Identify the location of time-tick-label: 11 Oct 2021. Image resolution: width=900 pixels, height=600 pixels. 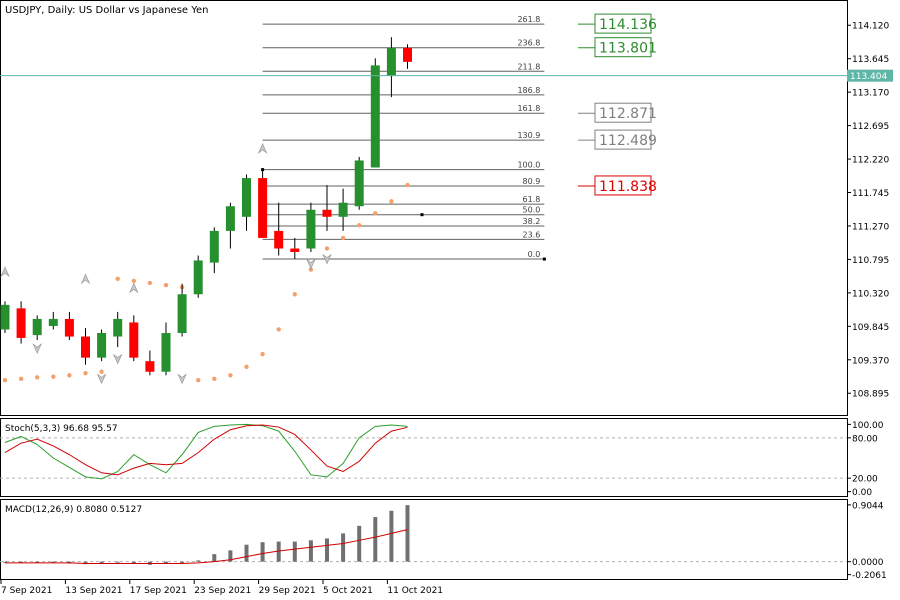
(415, 591).